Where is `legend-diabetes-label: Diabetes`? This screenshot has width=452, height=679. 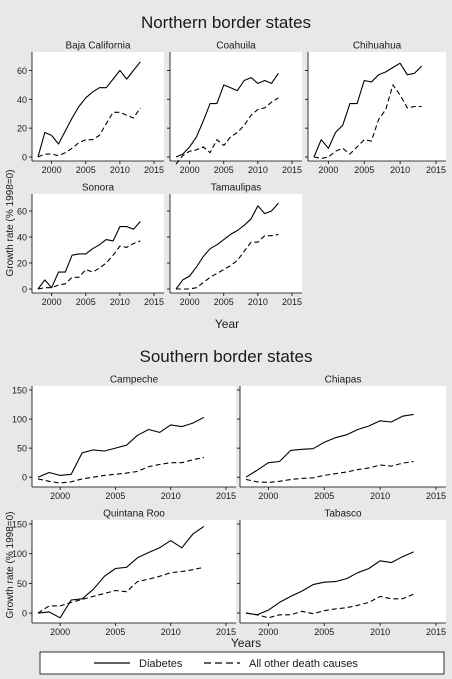 legend-diabetes-label: Diabetes is located at coordinates (161, 664).